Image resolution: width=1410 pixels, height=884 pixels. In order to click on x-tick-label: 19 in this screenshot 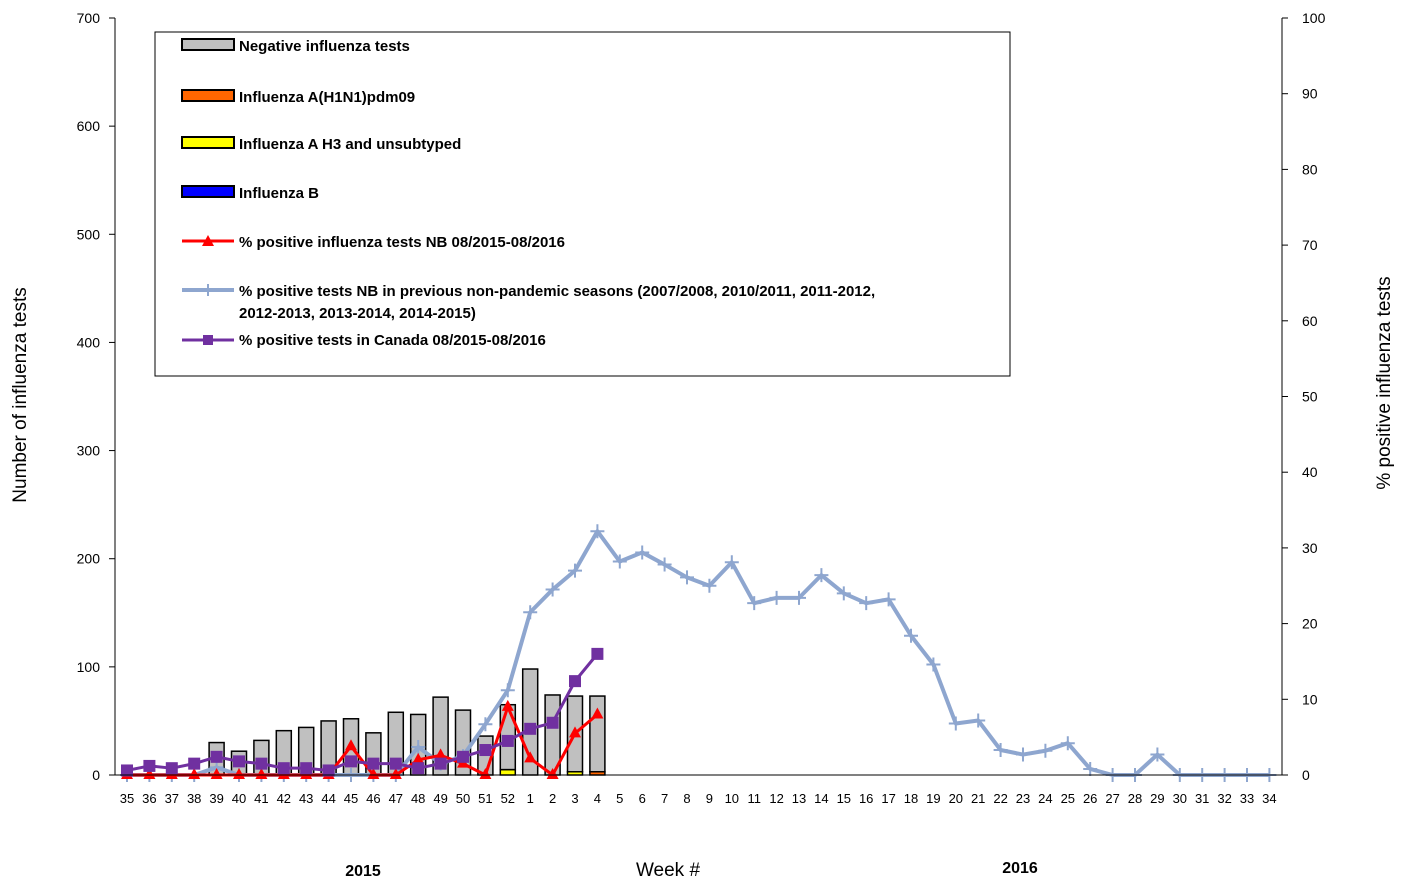, I will do `click(933, 798)`.